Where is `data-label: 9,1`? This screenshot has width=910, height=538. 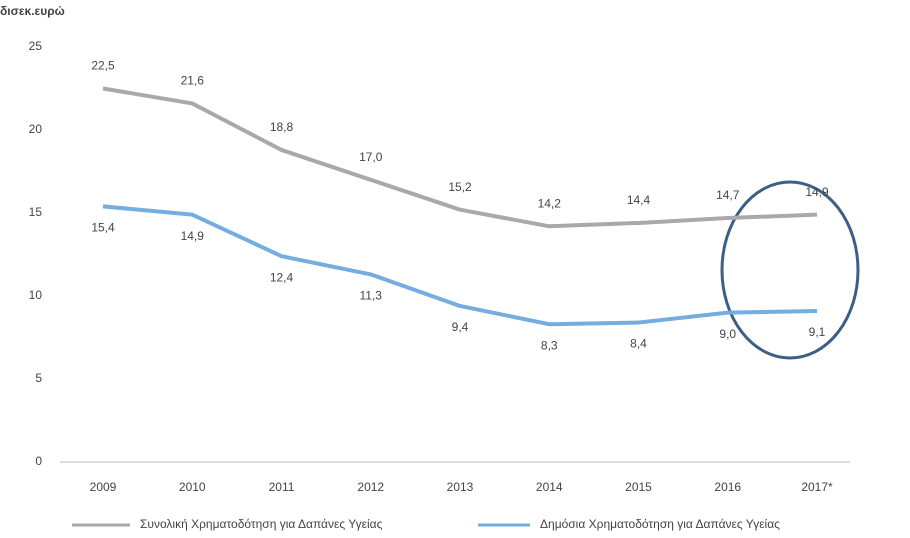 data-label: 9,1 is located at coordinates (817, 332).